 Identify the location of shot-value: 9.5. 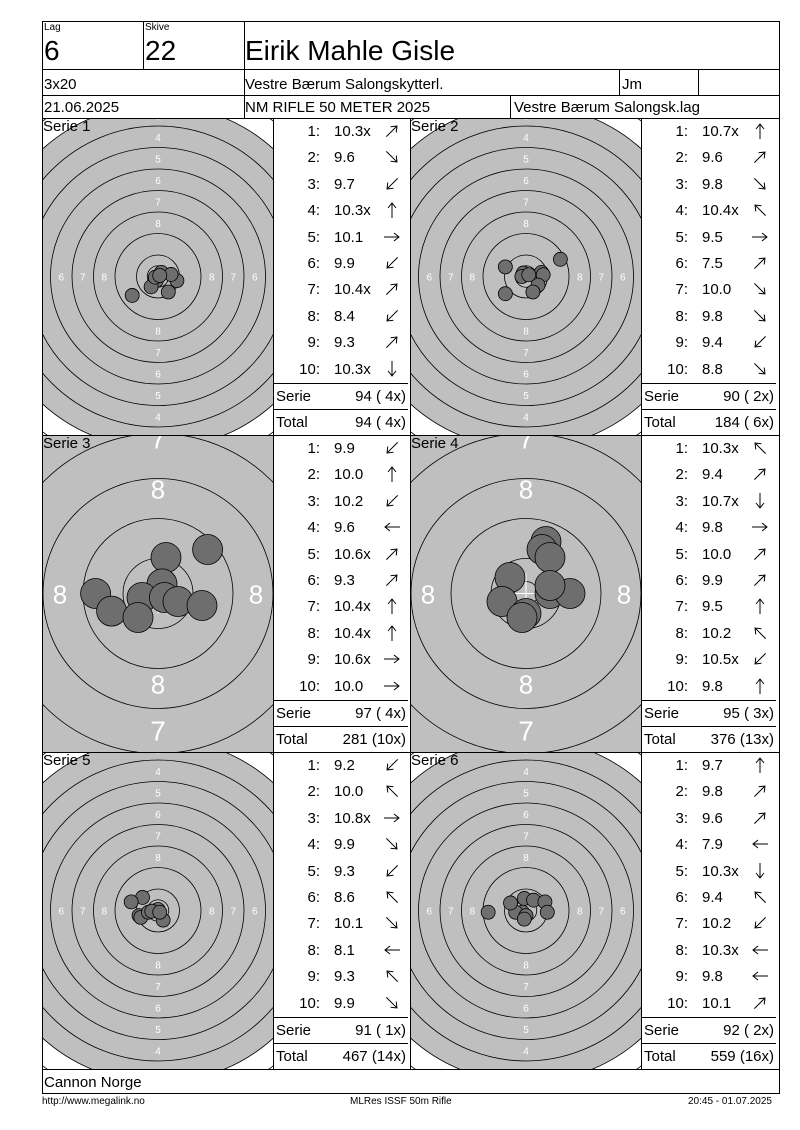
(712, 607).